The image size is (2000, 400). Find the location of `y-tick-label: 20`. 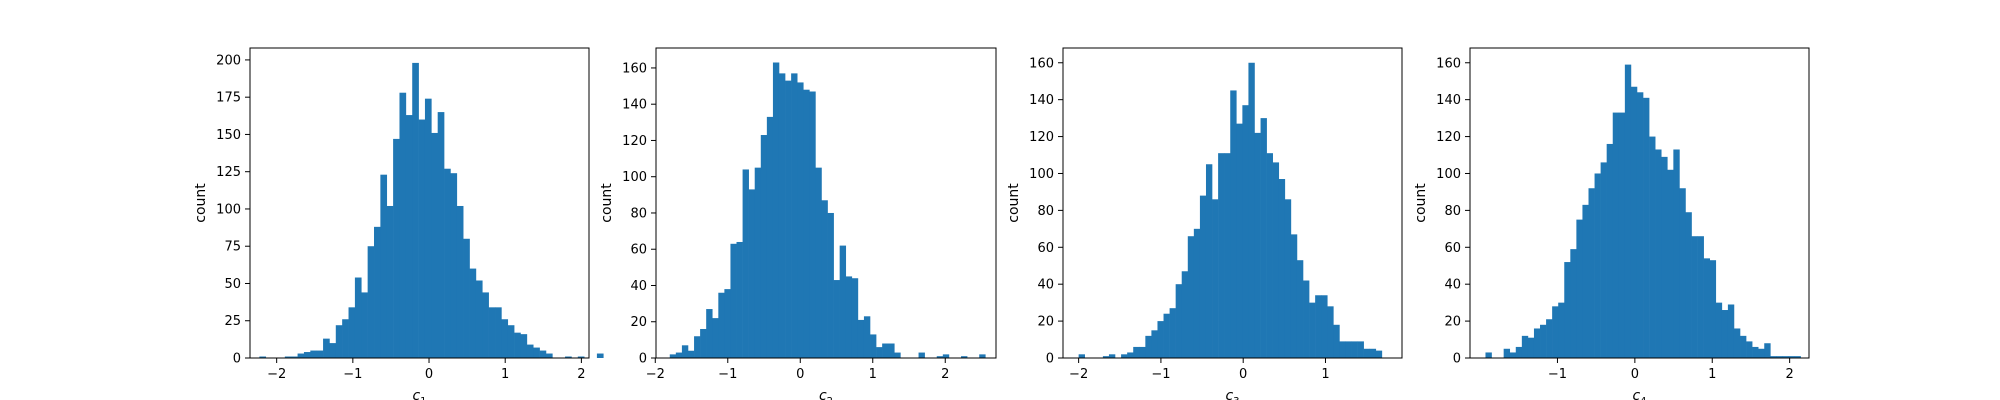

y-tick-label: 20 is located at coordinates (1452, 322).